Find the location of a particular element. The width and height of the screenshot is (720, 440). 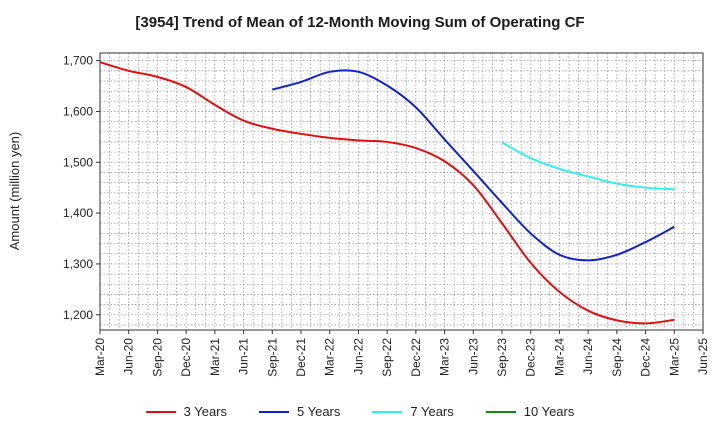

legend-item-5-years: 5 Years is located at coordinates (299, 411).